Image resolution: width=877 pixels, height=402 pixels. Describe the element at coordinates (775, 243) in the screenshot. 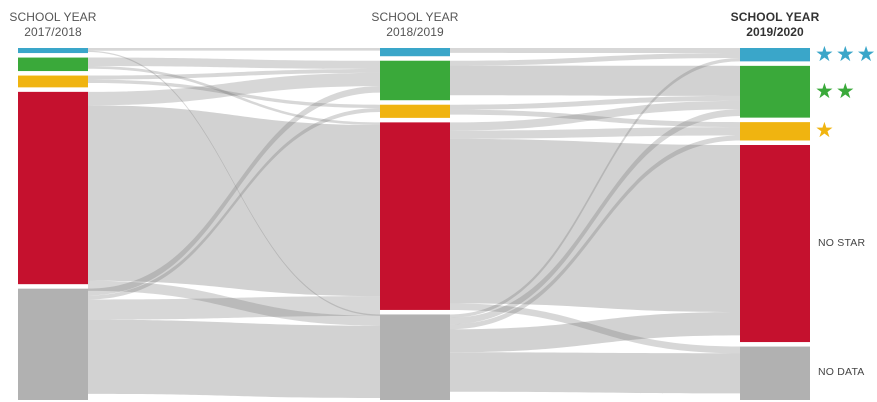

I see `node-2-no_star` at that location.